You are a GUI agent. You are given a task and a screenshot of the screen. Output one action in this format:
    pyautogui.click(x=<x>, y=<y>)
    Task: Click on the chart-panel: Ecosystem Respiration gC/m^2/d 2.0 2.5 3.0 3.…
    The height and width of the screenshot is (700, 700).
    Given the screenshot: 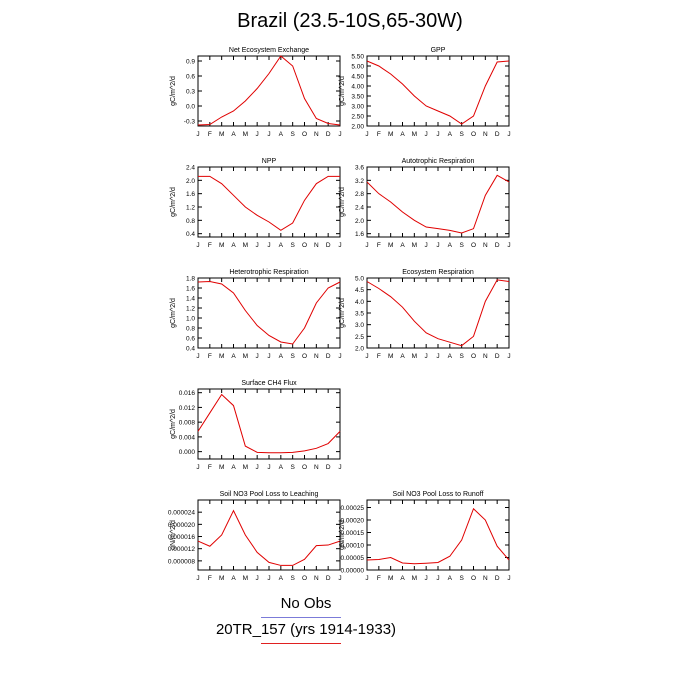 What is the action you would take?
    pyautogui.click(x=425, y=314)
    